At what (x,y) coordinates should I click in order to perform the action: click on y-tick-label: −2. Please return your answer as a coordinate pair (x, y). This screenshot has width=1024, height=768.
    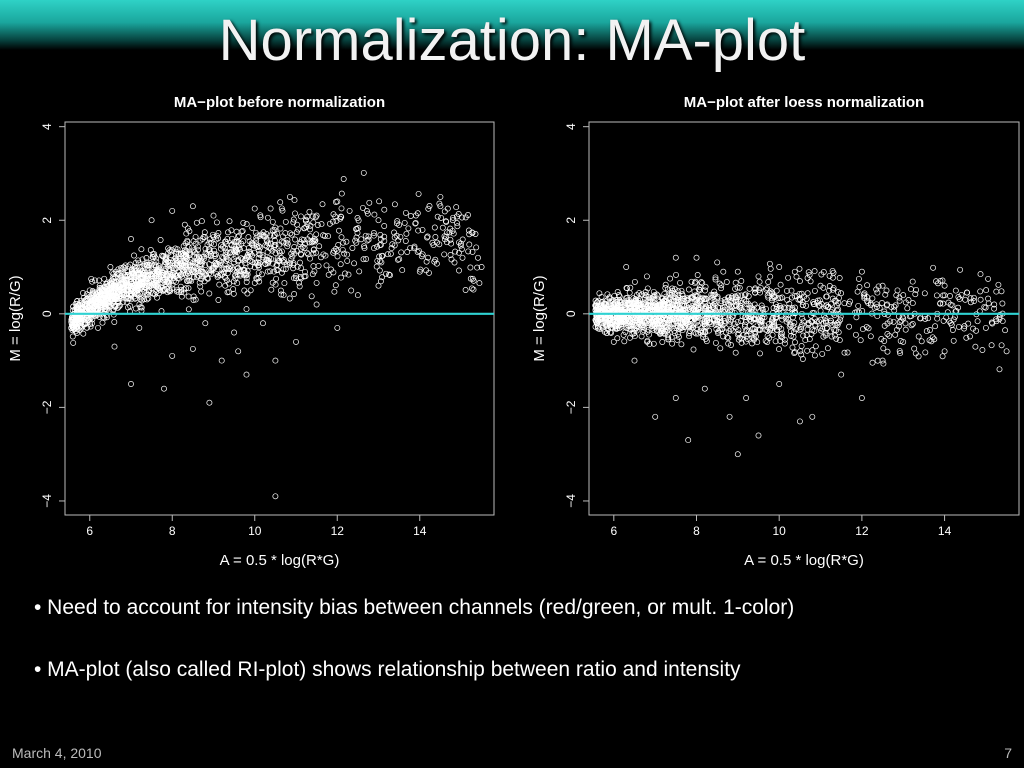
    Looking at the image, I should click on (571, 407).